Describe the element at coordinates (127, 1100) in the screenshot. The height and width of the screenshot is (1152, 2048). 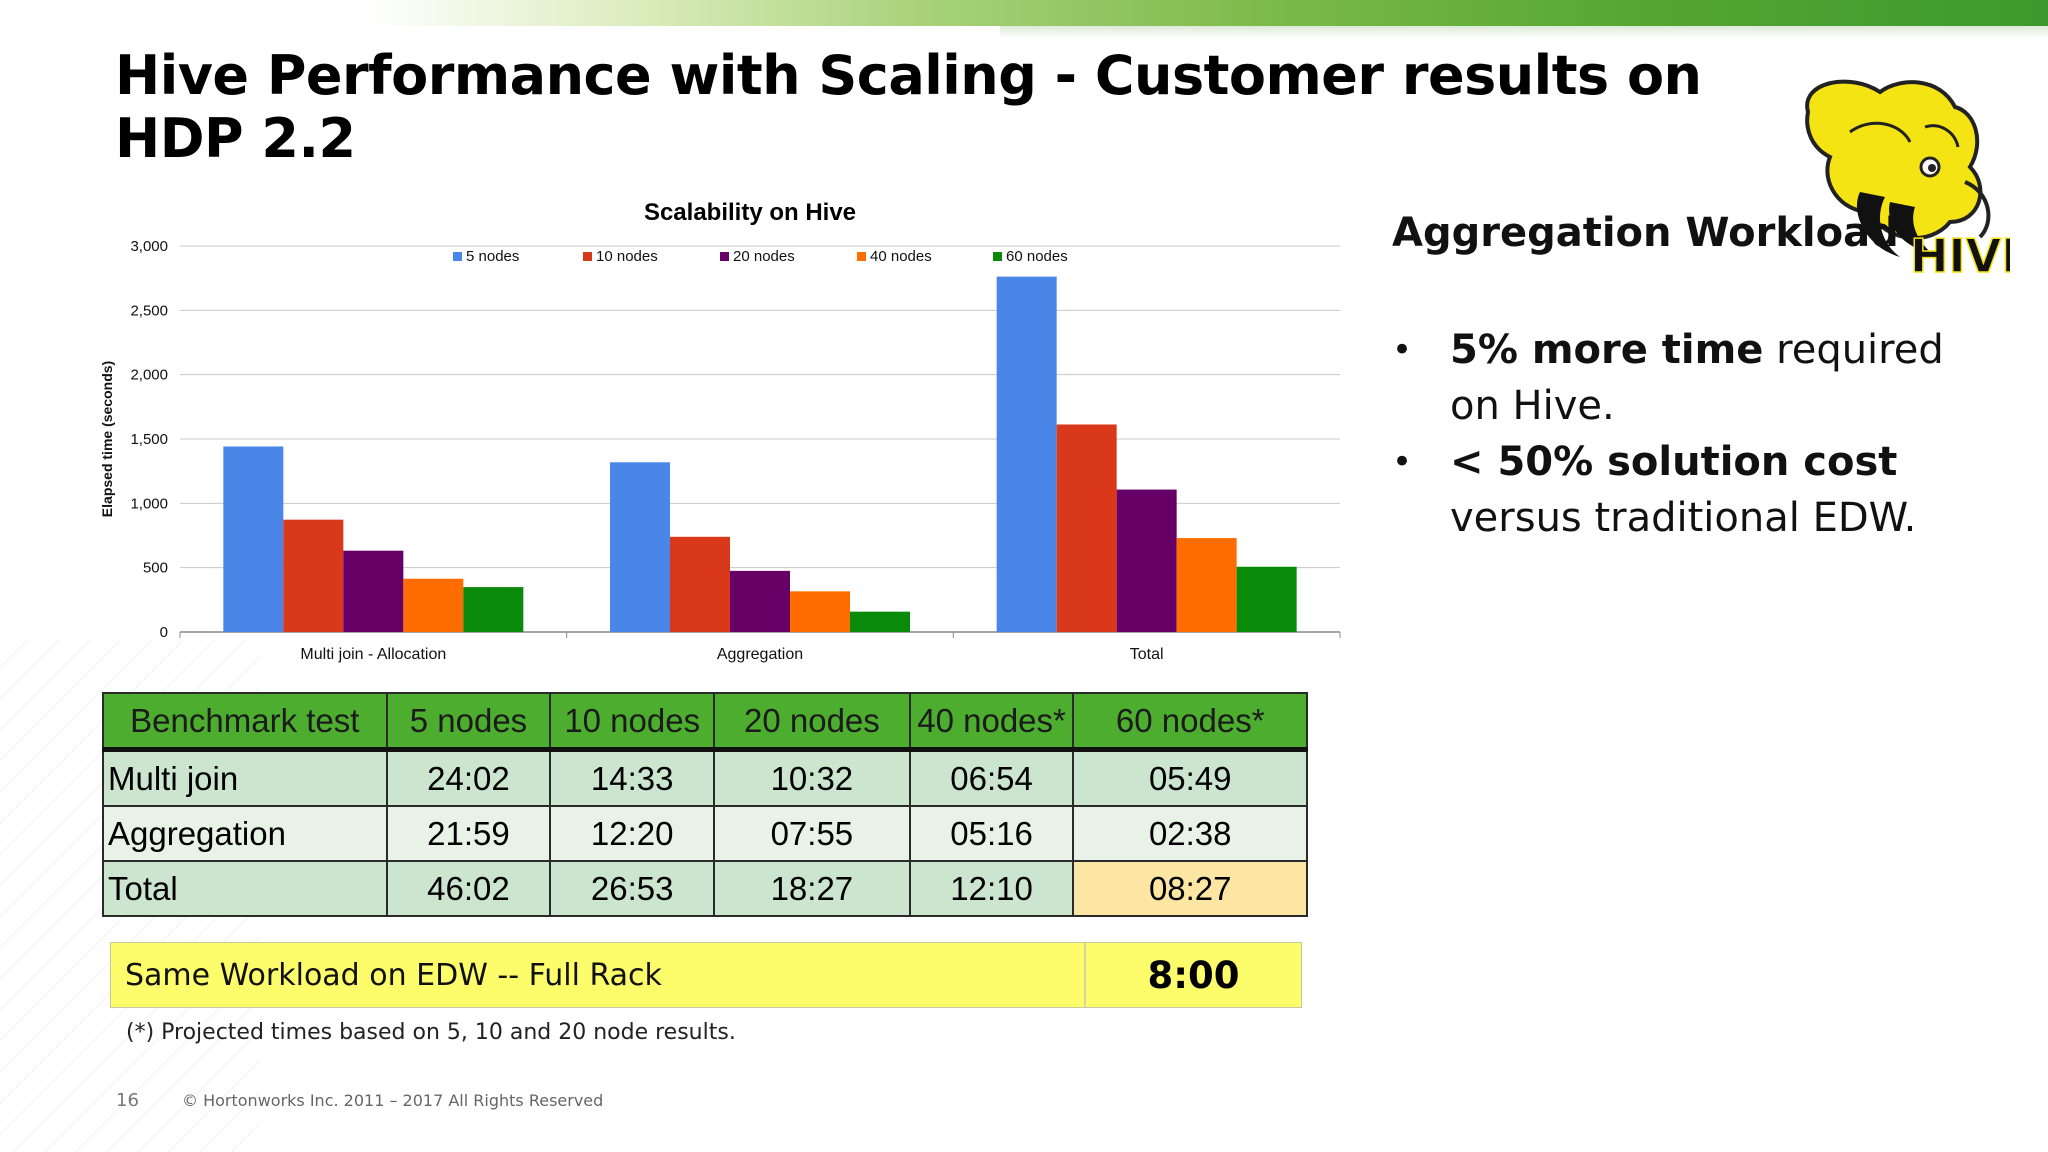
I see `page-number: 16` at that location.